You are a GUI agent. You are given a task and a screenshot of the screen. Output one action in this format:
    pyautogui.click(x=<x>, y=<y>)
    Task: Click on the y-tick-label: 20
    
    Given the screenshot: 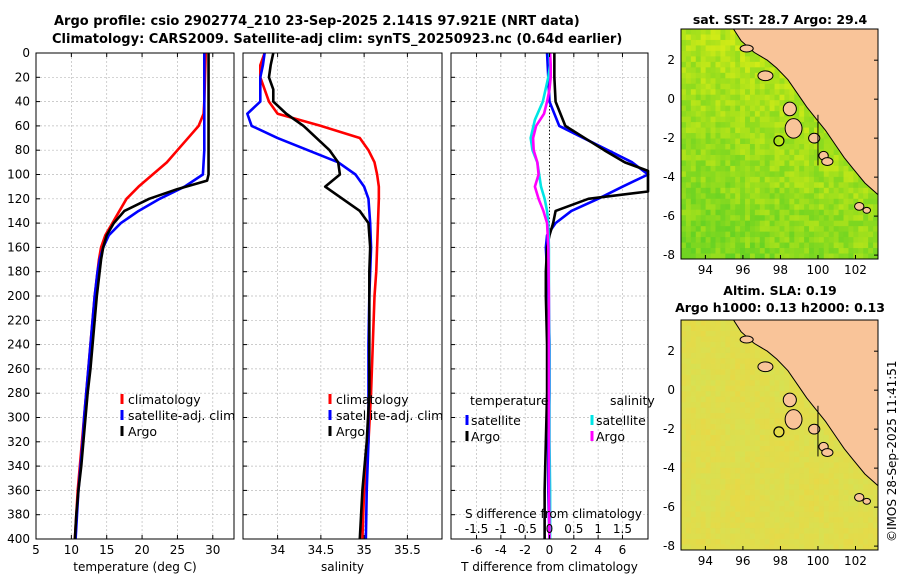 What is the action you would take?
    pyautogui.click(x=22, y=77)
    